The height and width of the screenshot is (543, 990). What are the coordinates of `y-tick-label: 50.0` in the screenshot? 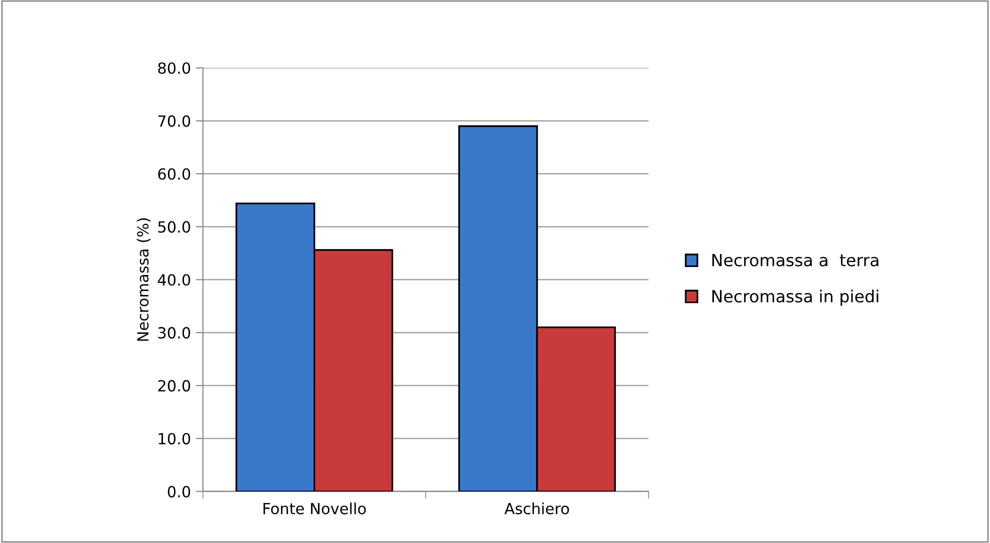 It's located at (174, 227).